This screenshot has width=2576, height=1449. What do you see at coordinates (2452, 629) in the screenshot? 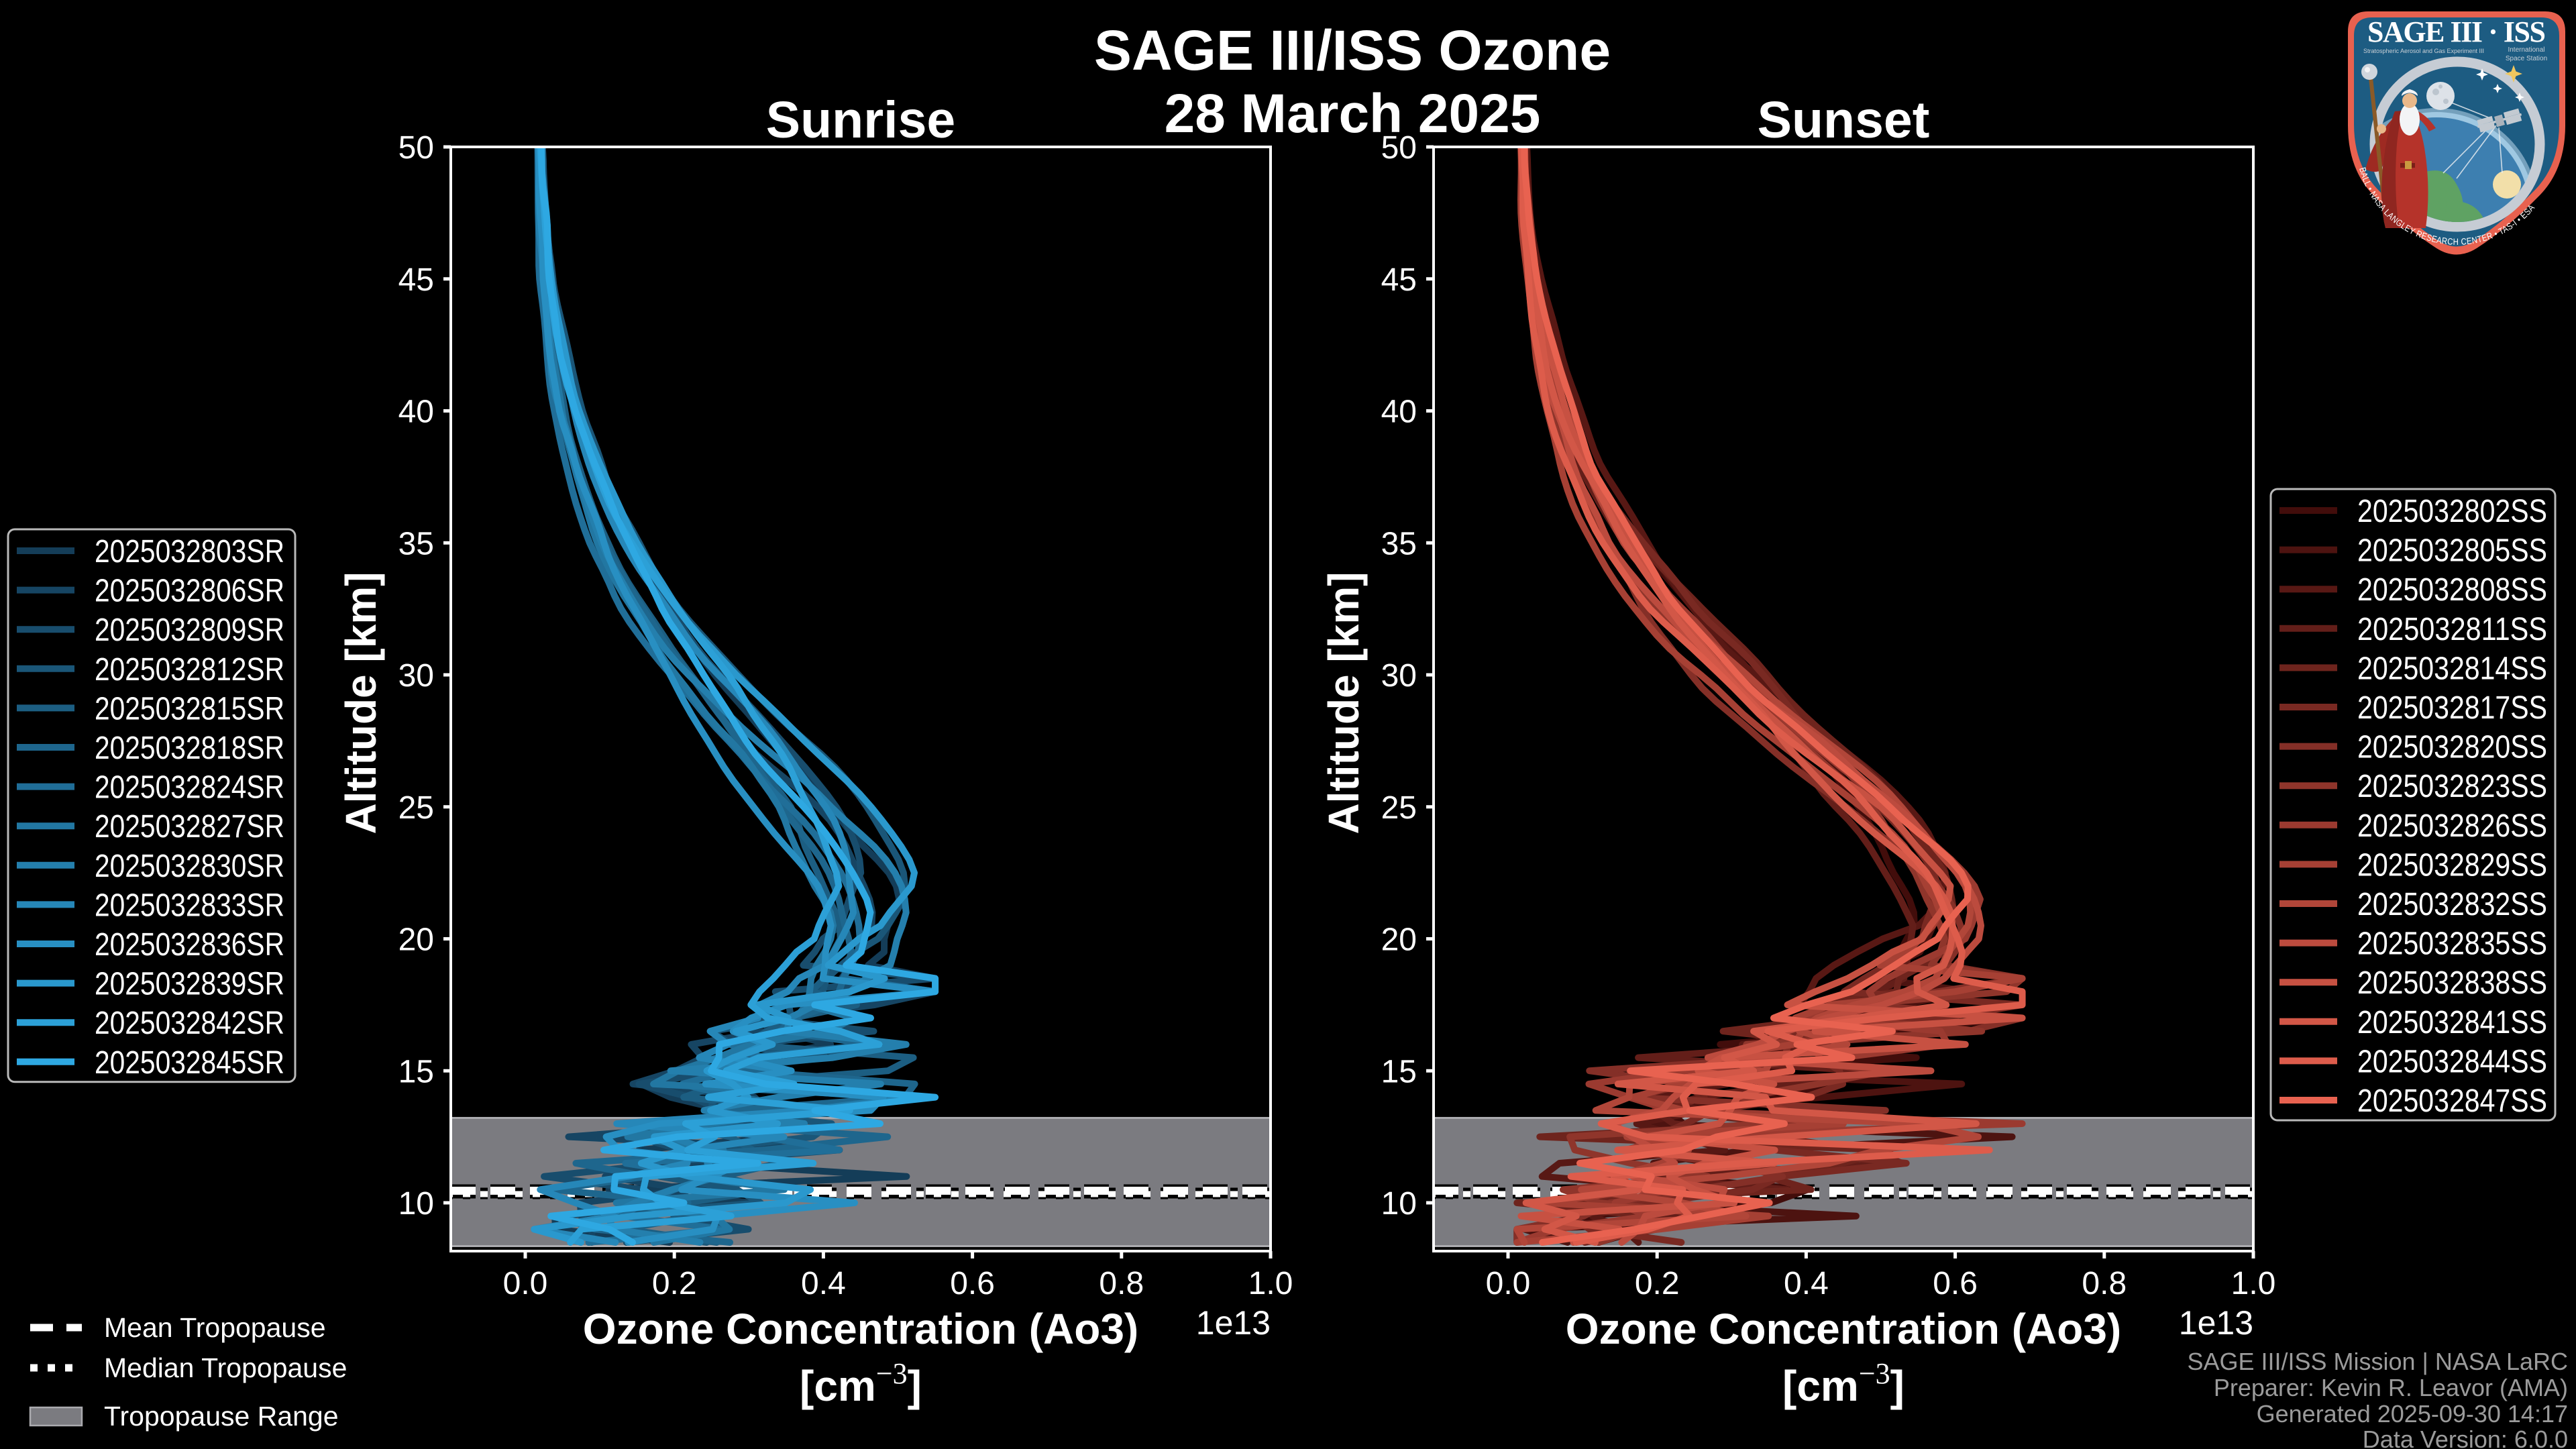
I see `svg-text: 2025032811SS` at bounding box center [2452, 629].